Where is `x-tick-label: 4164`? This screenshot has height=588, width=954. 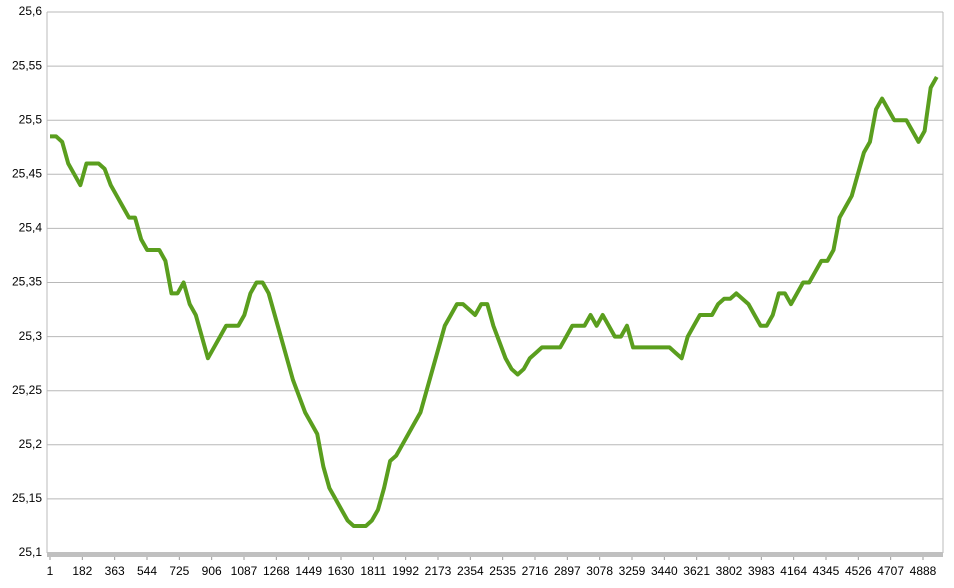 x-tick-label: 4164 is located at coordinates (793, 571).